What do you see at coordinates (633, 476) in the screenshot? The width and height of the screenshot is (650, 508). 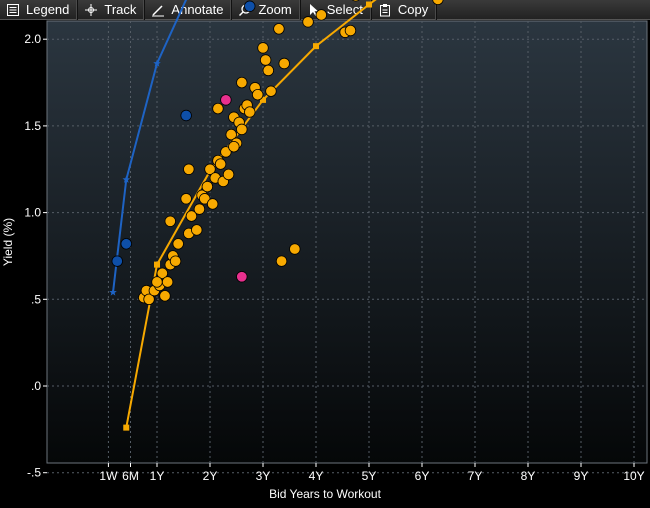 I see `x-tick-label: 10Y` at bounding box center [633, 476].